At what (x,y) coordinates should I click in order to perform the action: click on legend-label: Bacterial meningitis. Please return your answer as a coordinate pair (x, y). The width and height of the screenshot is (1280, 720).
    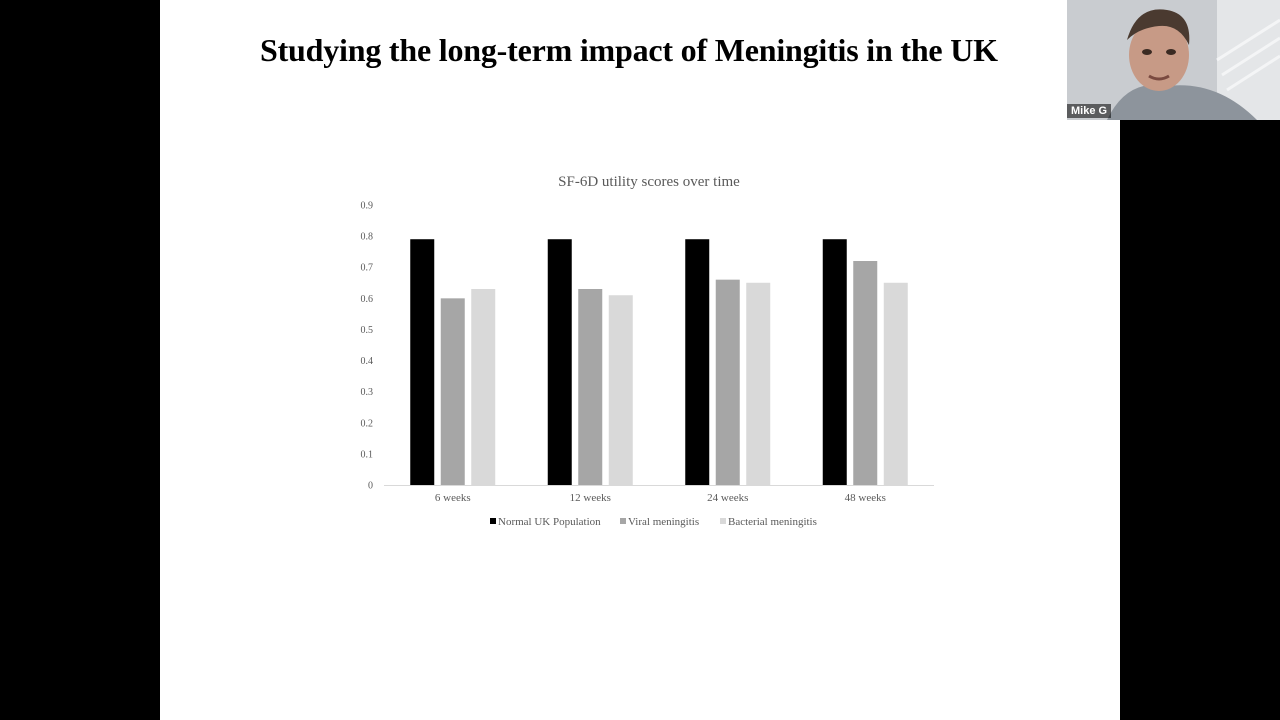
    Looking at the image, I should click on (772, 522).